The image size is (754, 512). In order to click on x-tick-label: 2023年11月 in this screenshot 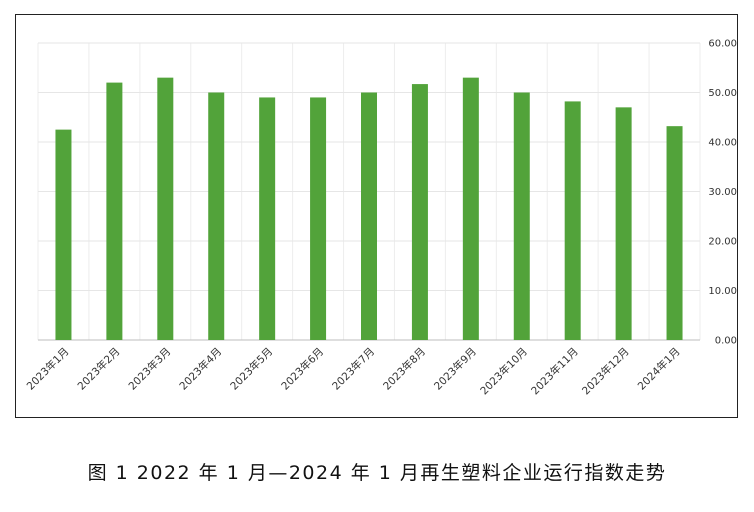, I will do `click(554, 371)`.